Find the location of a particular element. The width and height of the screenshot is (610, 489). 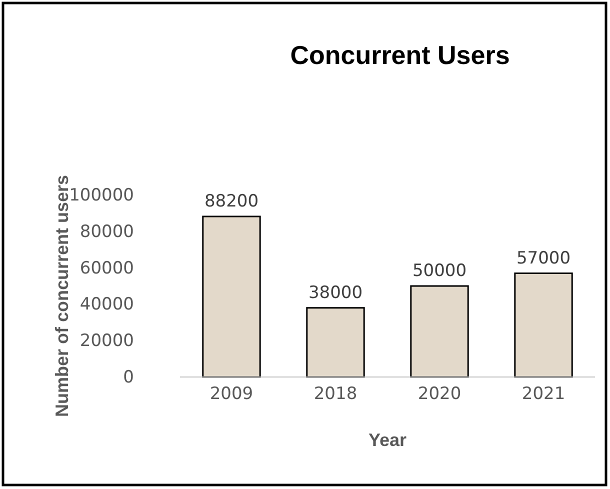

y-axis-title: Number of concurrent users is located at coordinates (62, 296).